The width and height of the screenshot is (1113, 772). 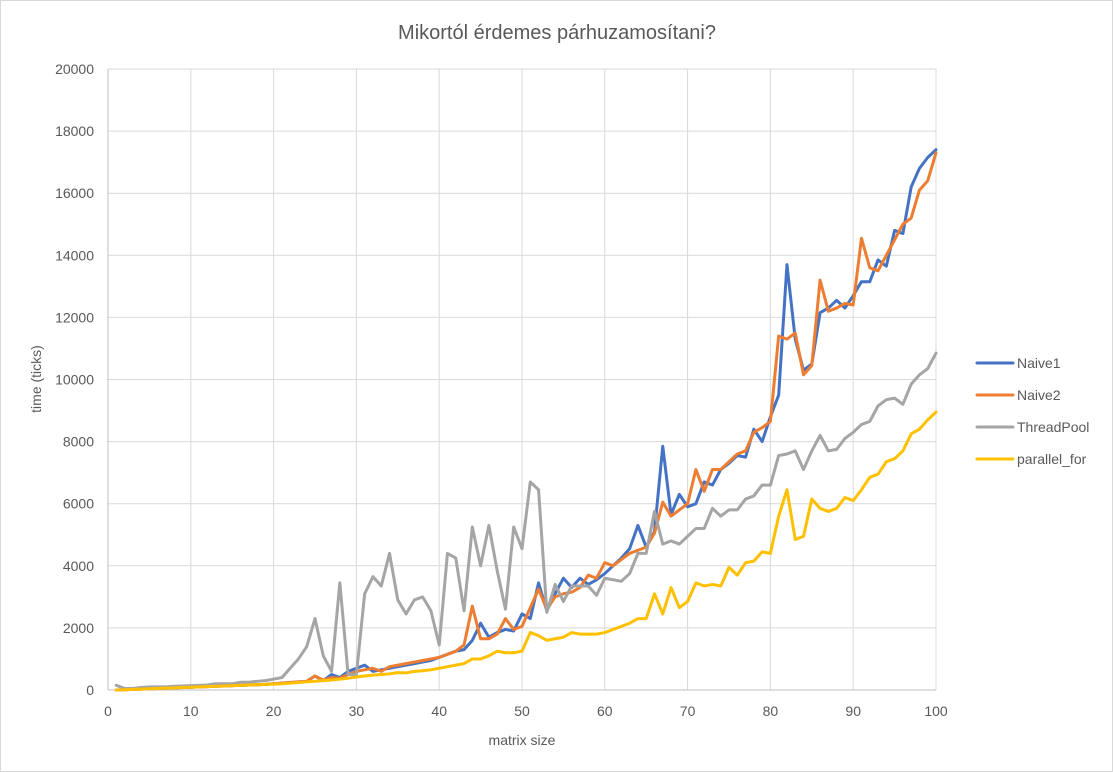 What do you see at coordinates (78, 442) in the screenshot?
I see `y-tick-label: 8000` at bounding box center [78, 442].